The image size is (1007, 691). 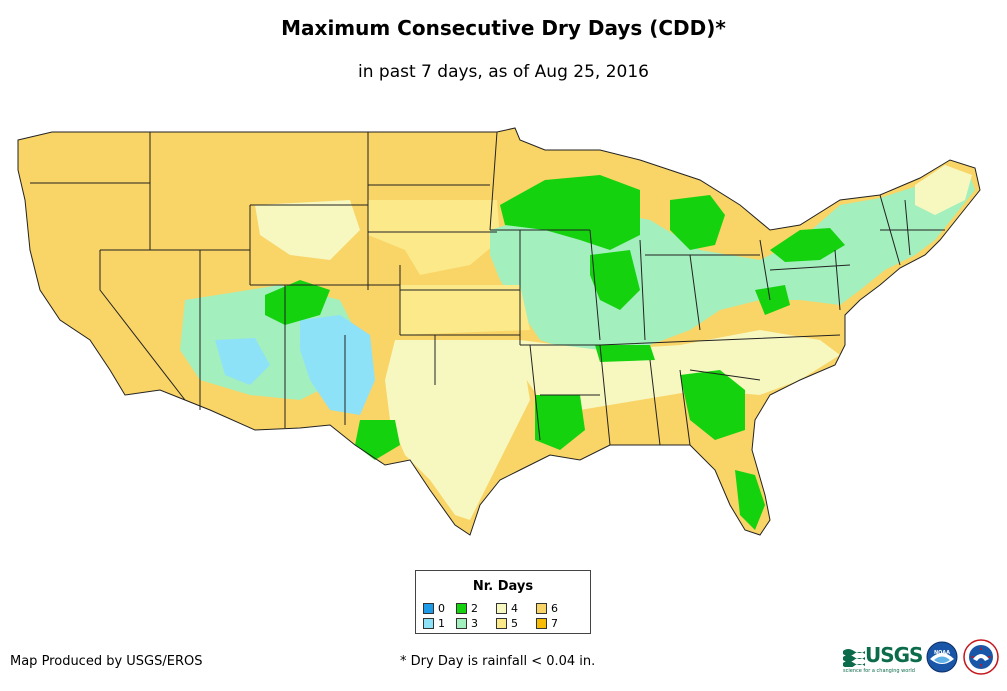 I want to click on legend-item: 5, so click(x=507, y=624).